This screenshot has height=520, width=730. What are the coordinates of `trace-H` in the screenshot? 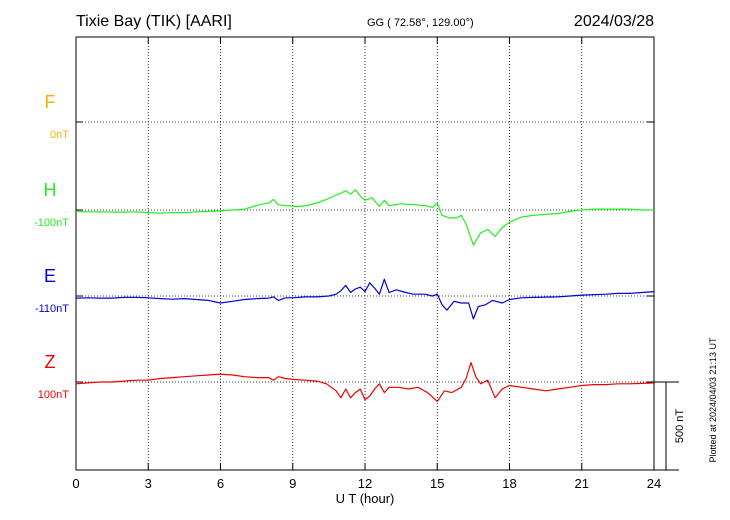 It's located at (364, 217).